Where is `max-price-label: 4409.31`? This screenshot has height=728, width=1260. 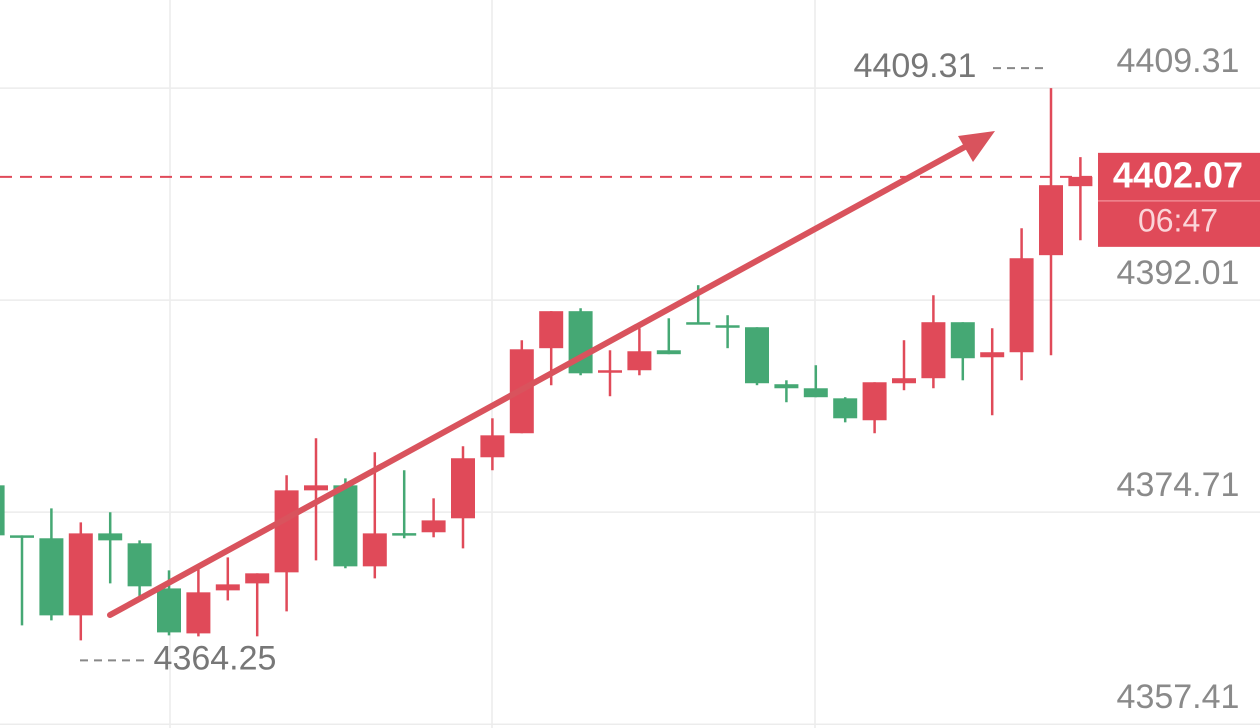
max-price-label: 4409.31 is located at coordinates (915, 66).